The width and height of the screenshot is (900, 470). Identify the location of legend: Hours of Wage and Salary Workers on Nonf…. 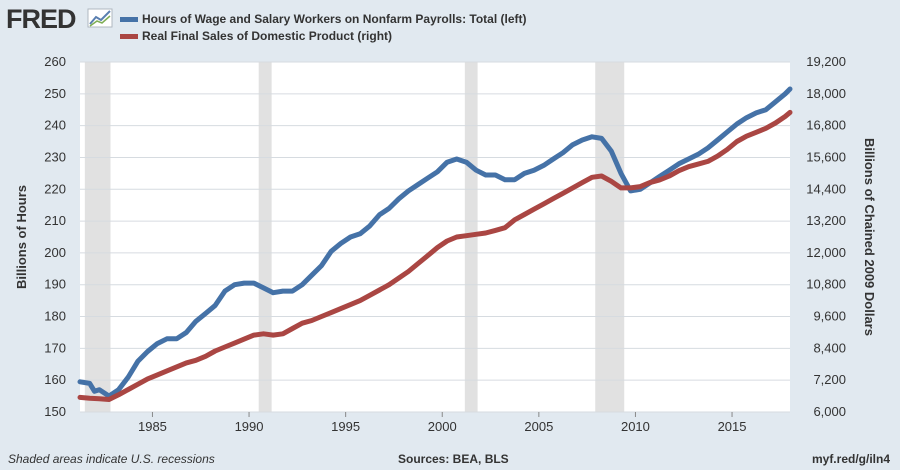
(323, 27).